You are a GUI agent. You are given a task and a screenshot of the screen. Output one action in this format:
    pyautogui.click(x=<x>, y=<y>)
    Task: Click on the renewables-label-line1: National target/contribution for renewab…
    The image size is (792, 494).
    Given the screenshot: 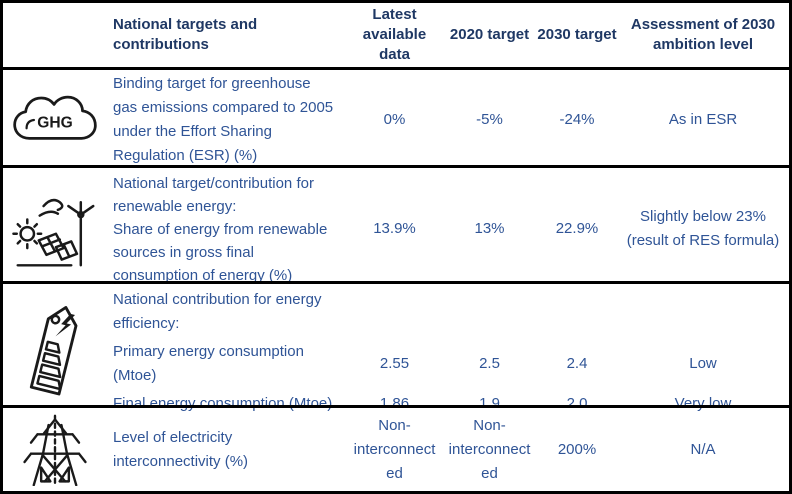 What is the action you would take?
    pyautogui.click(x=213, y=195)
    